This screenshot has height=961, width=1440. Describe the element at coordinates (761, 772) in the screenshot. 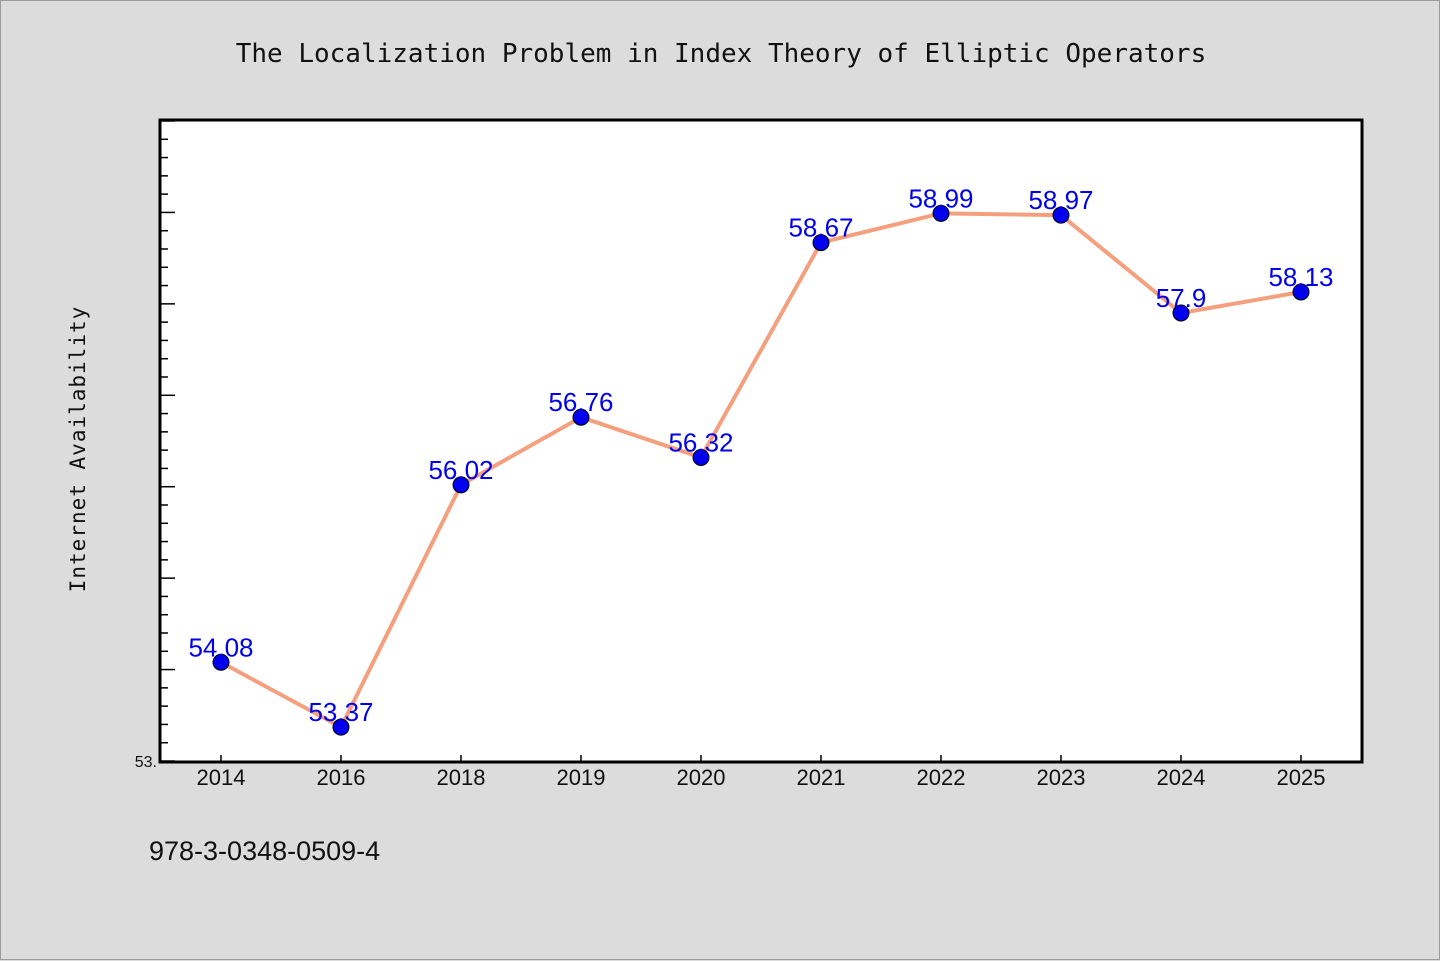

I see `x-axis-ticks: 2014 2016 2018 2019 2020 2021 2022 2023 2024 2025` at that location.